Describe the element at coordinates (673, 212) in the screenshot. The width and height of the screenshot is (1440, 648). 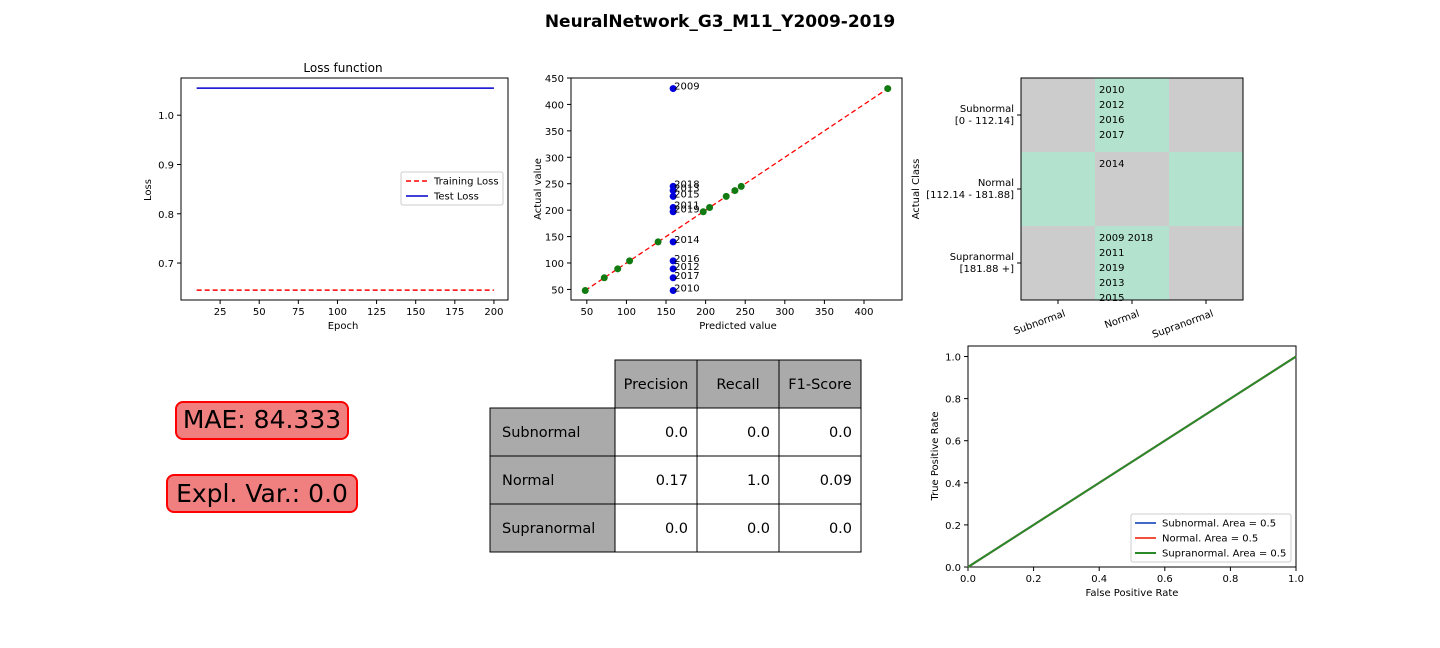
I see `scatter-point-2019` at that location.